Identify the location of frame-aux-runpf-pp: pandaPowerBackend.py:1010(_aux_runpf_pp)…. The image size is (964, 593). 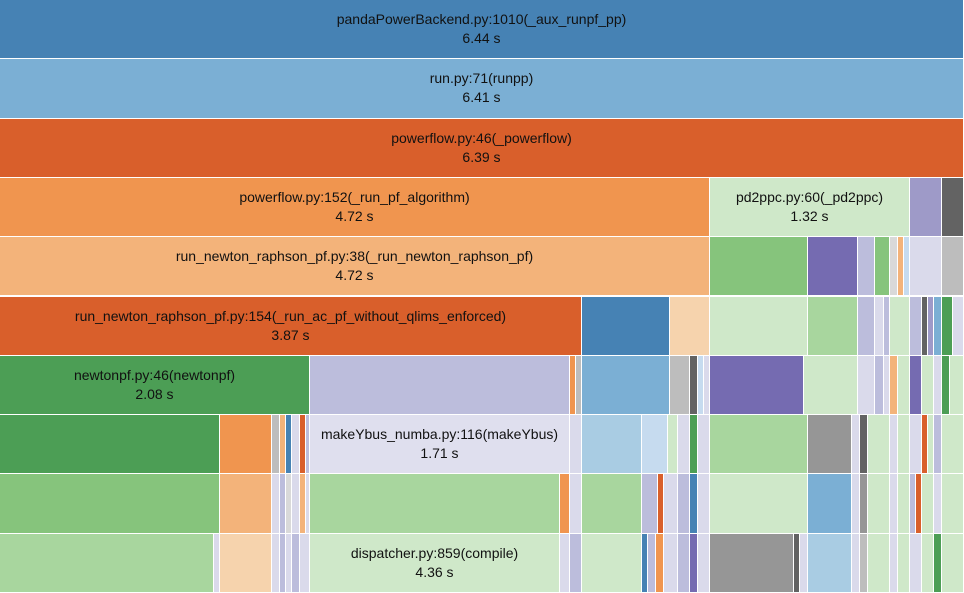
(482, 30).